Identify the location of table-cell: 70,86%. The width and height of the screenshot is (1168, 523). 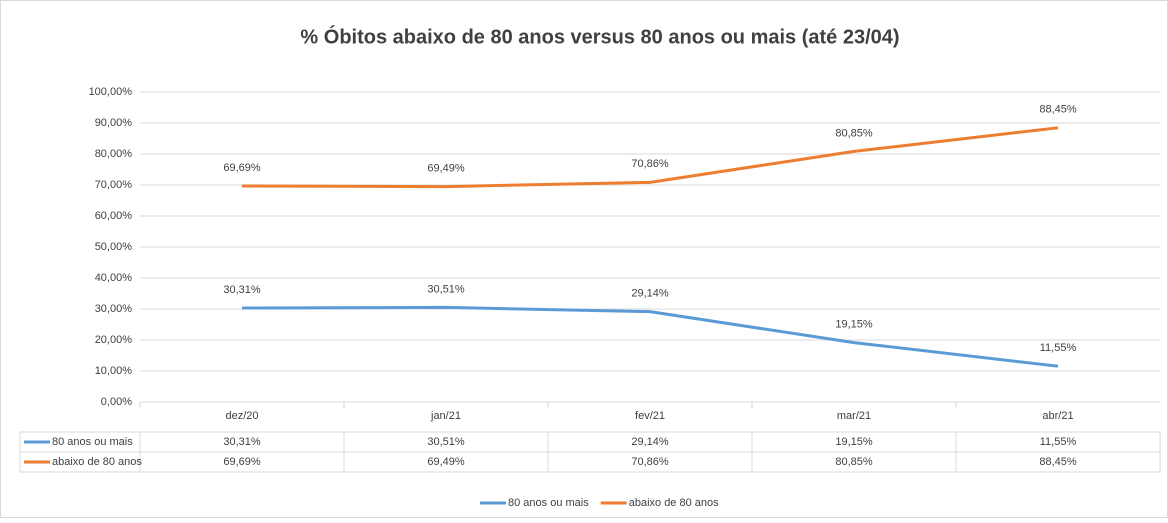
(650, 462).